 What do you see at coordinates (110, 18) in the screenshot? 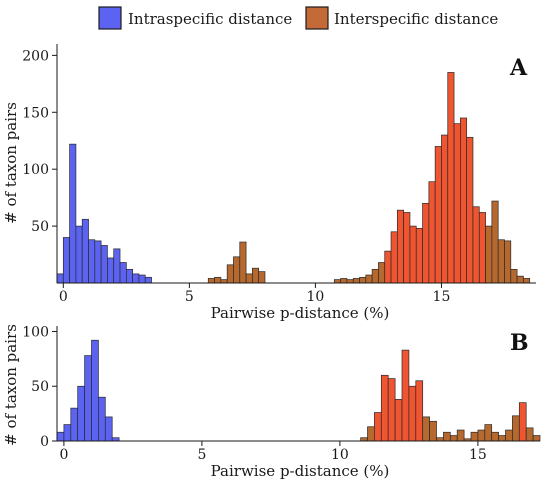
I see `legend-swatch-intraspecific` at bounding box center [110, 18].